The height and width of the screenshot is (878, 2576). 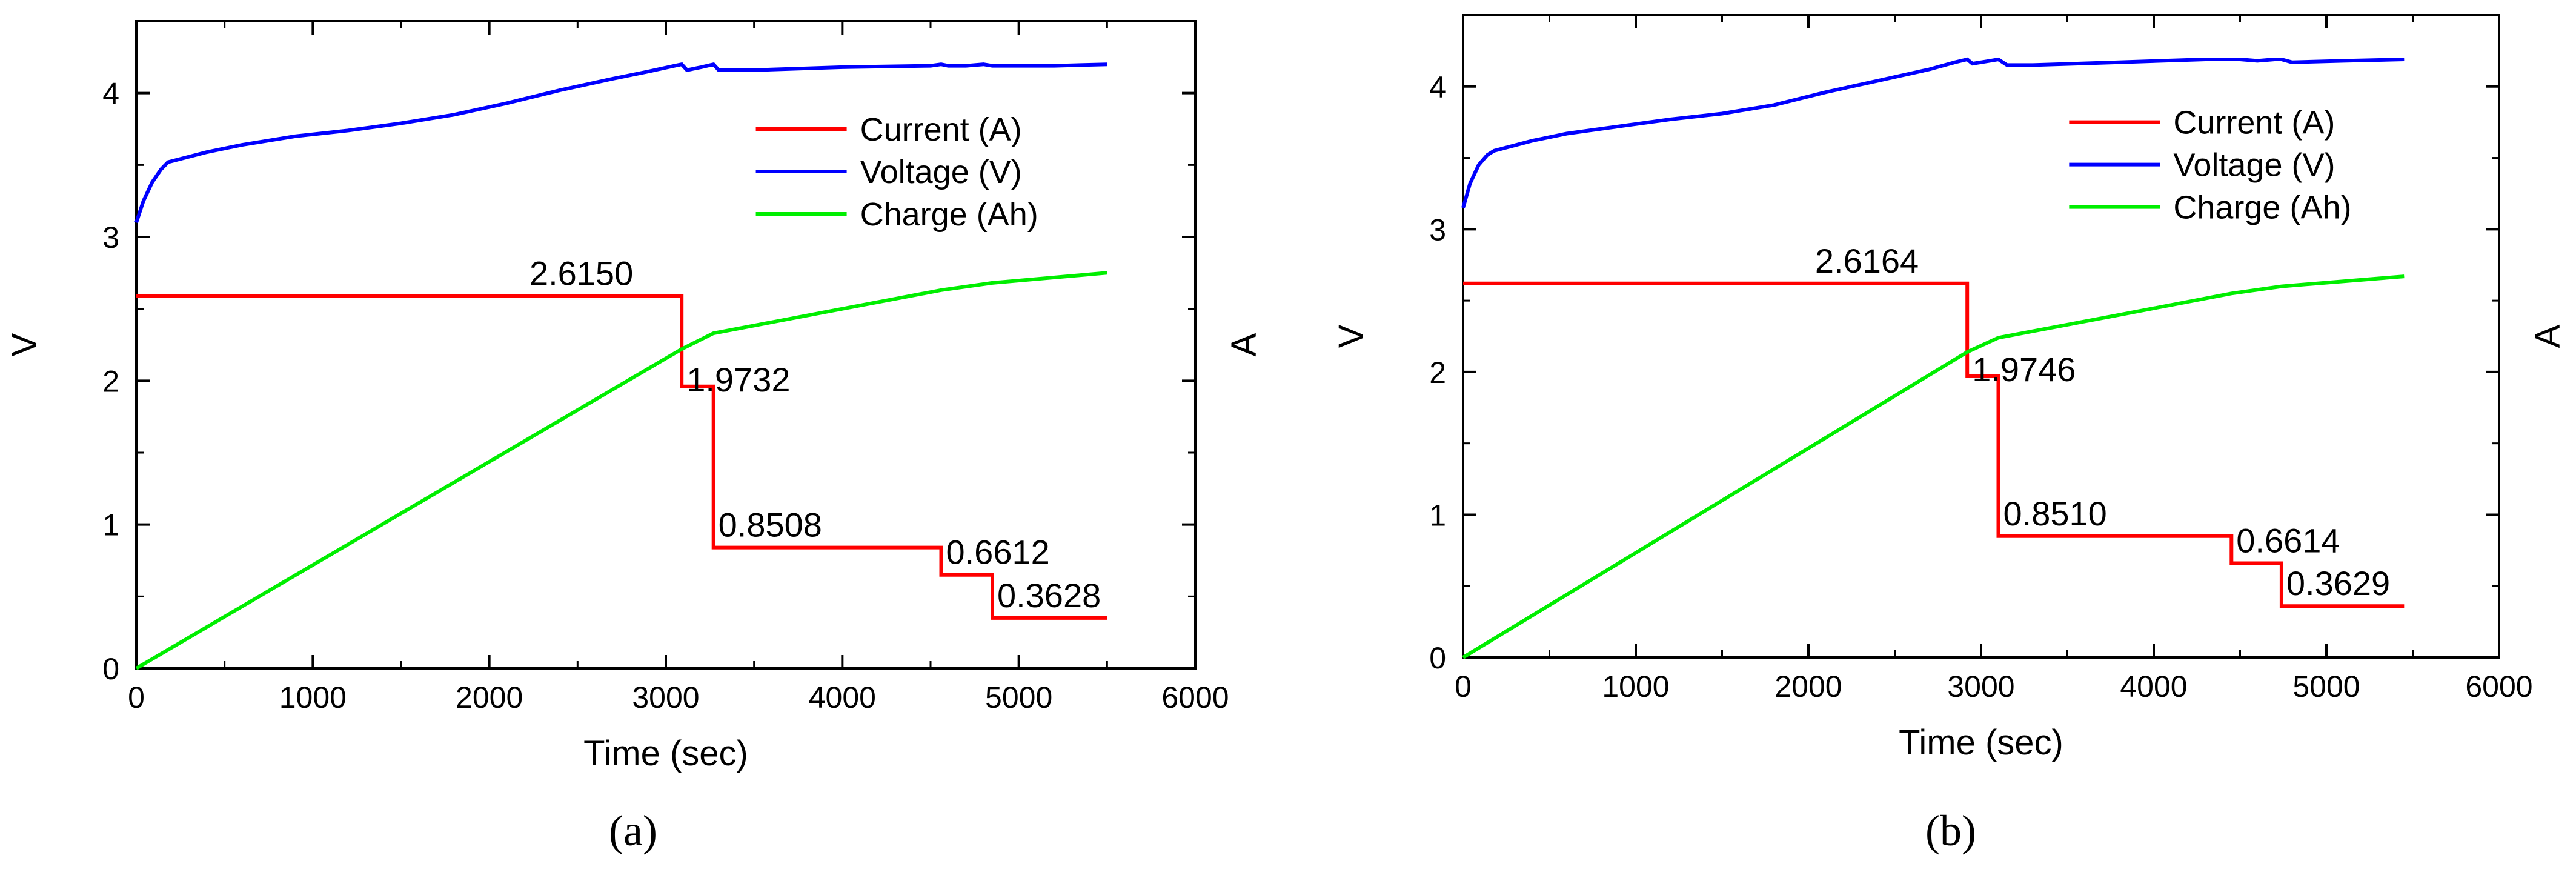 I want to click on y-tick-label-a-1: 1, so click(x=110, y=525).